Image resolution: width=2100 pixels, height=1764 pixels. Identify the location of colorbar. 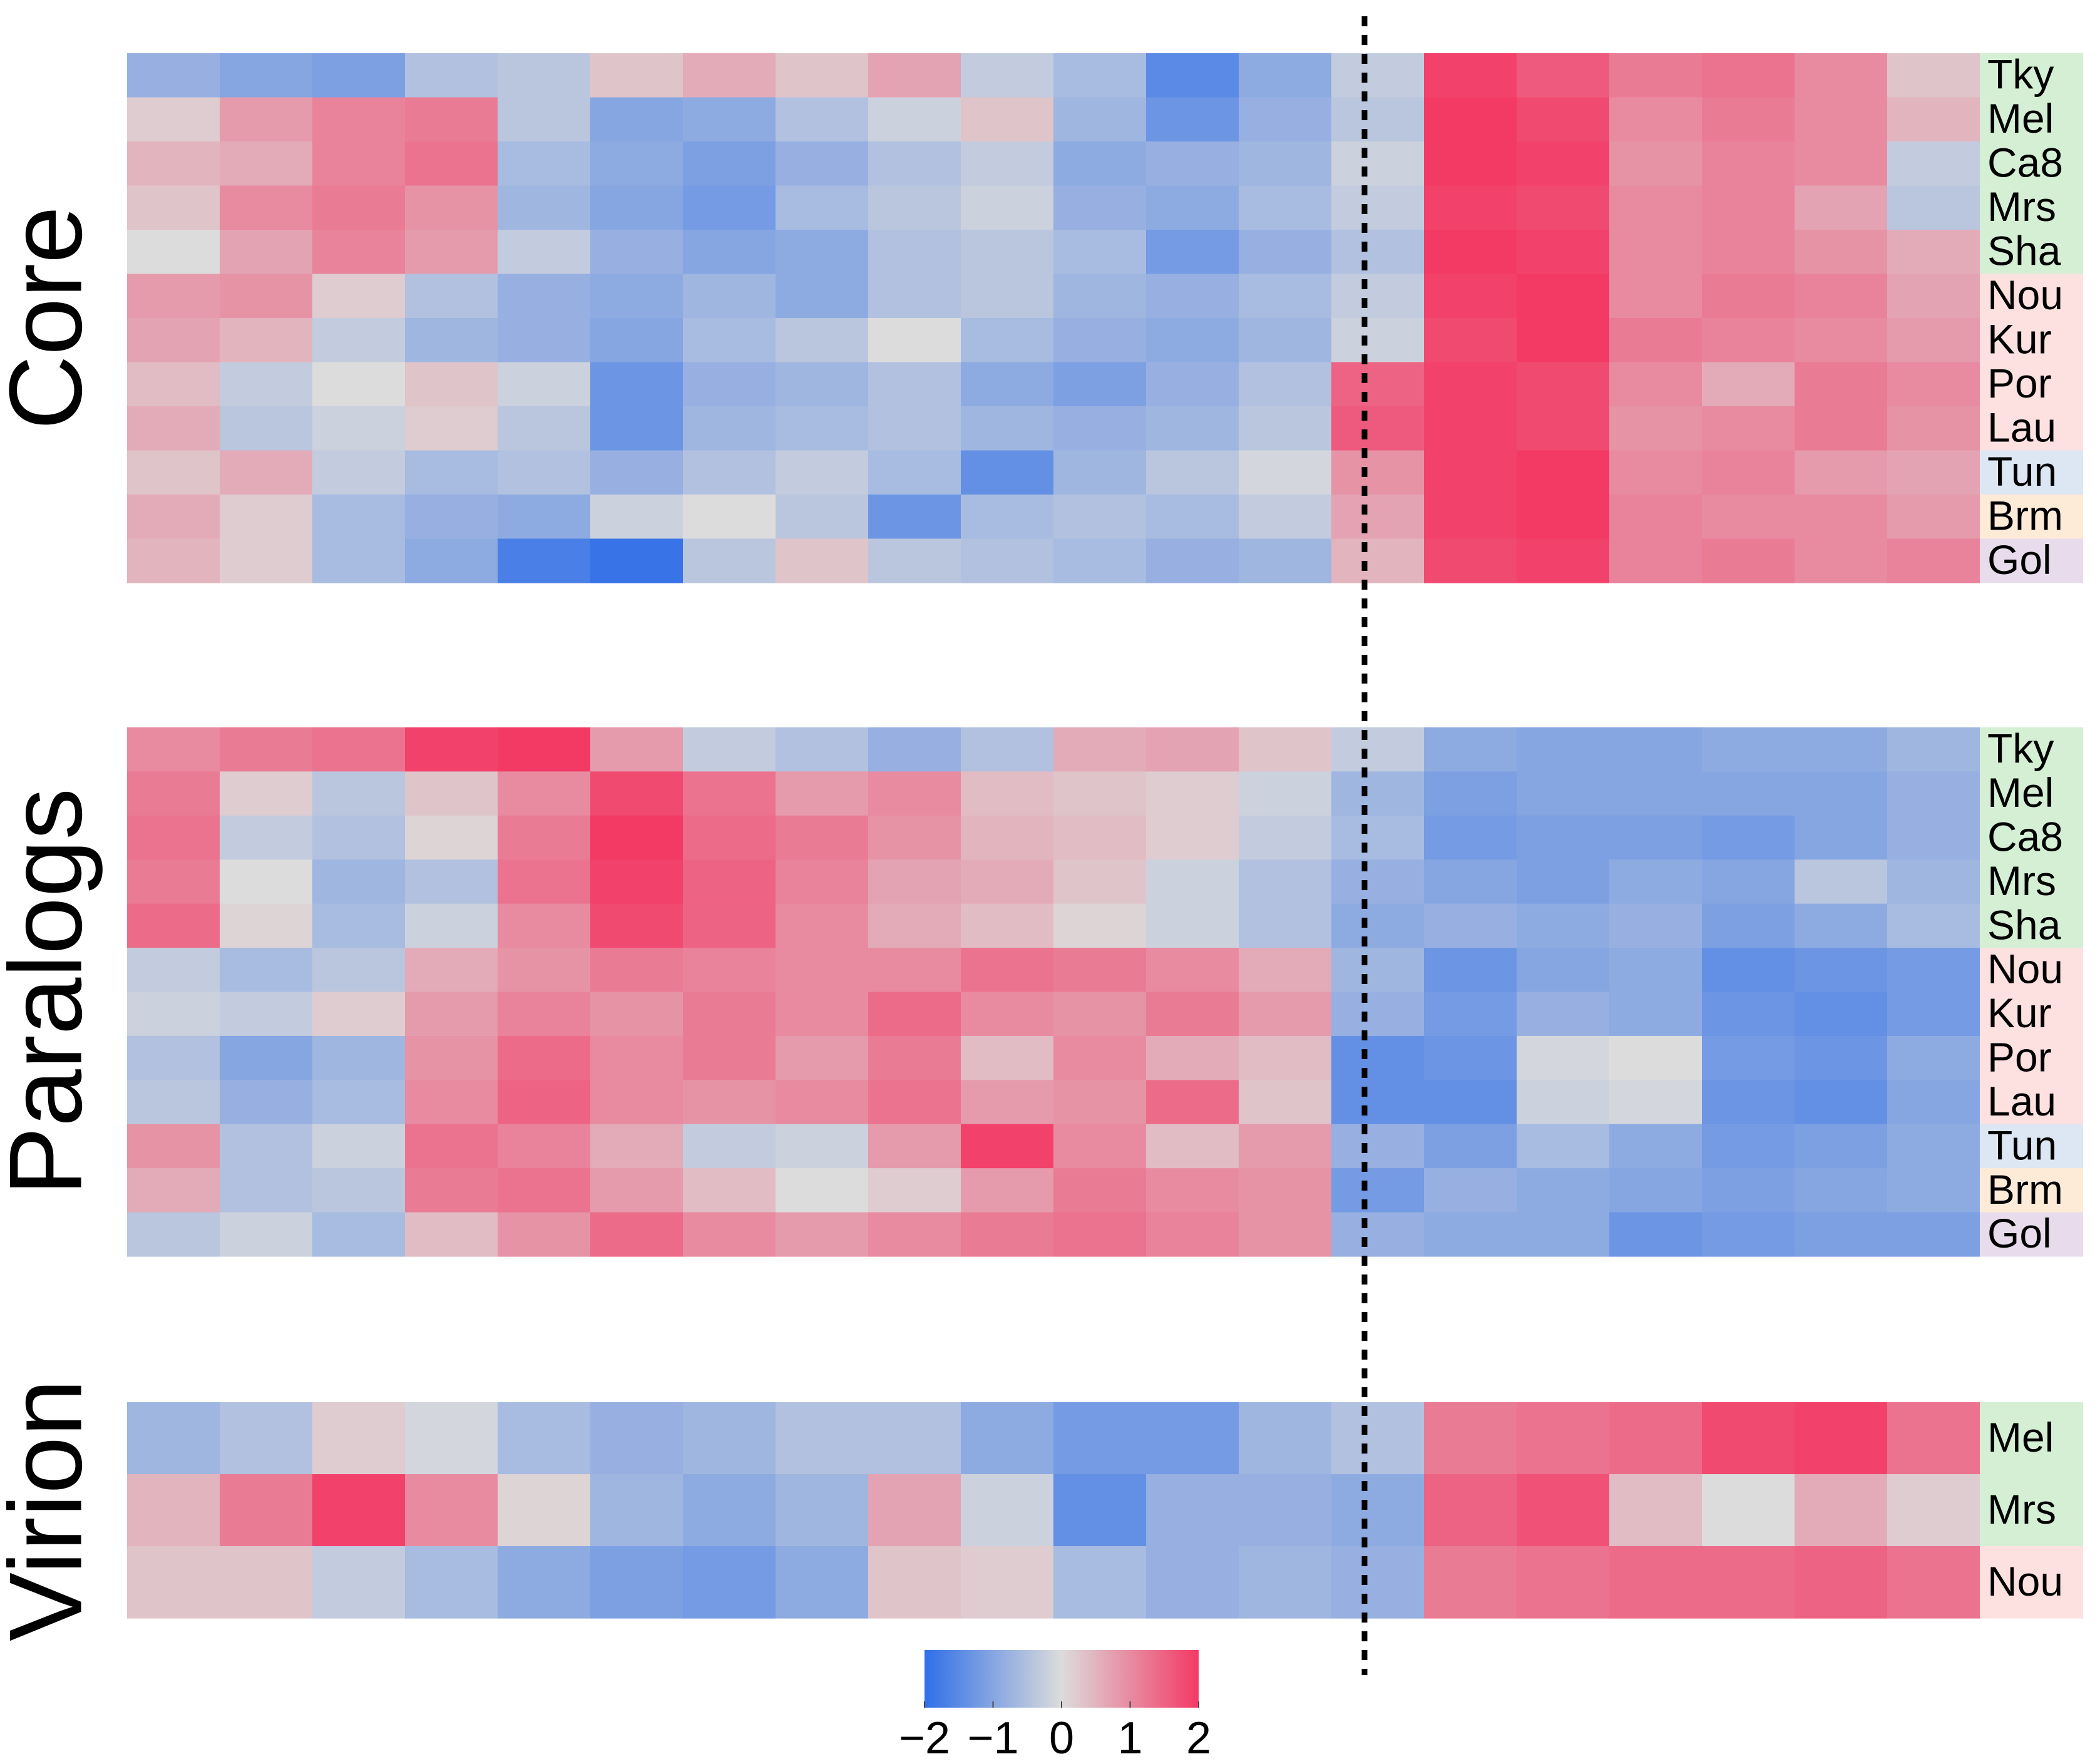
(1062, 1679).